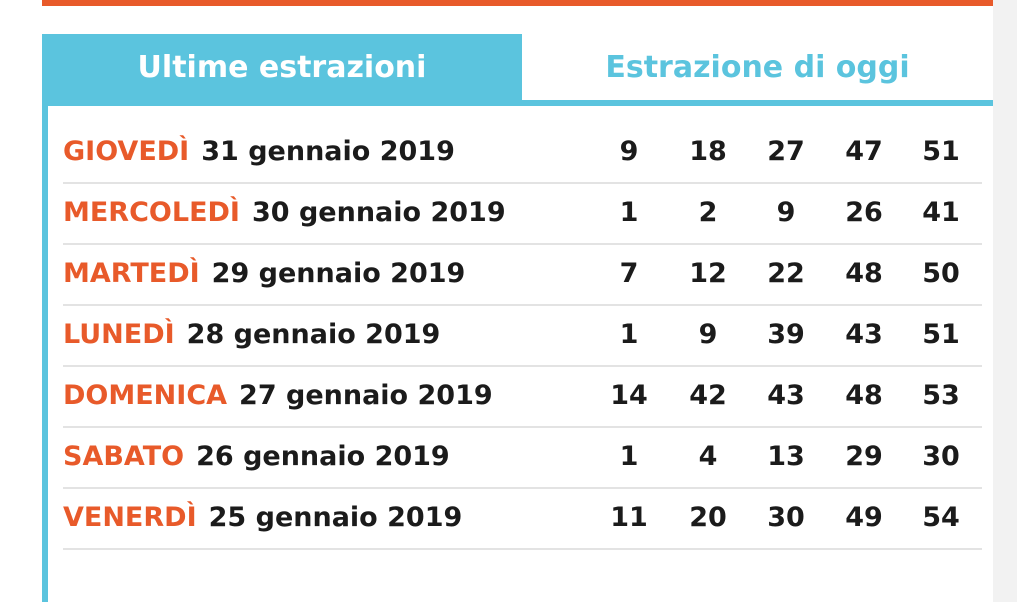 The image size is (1017, 602). Describe the element at coordinates (126, 151) in the screenshot. I see `draw-weekday: GIOVEDÌ` at that location.